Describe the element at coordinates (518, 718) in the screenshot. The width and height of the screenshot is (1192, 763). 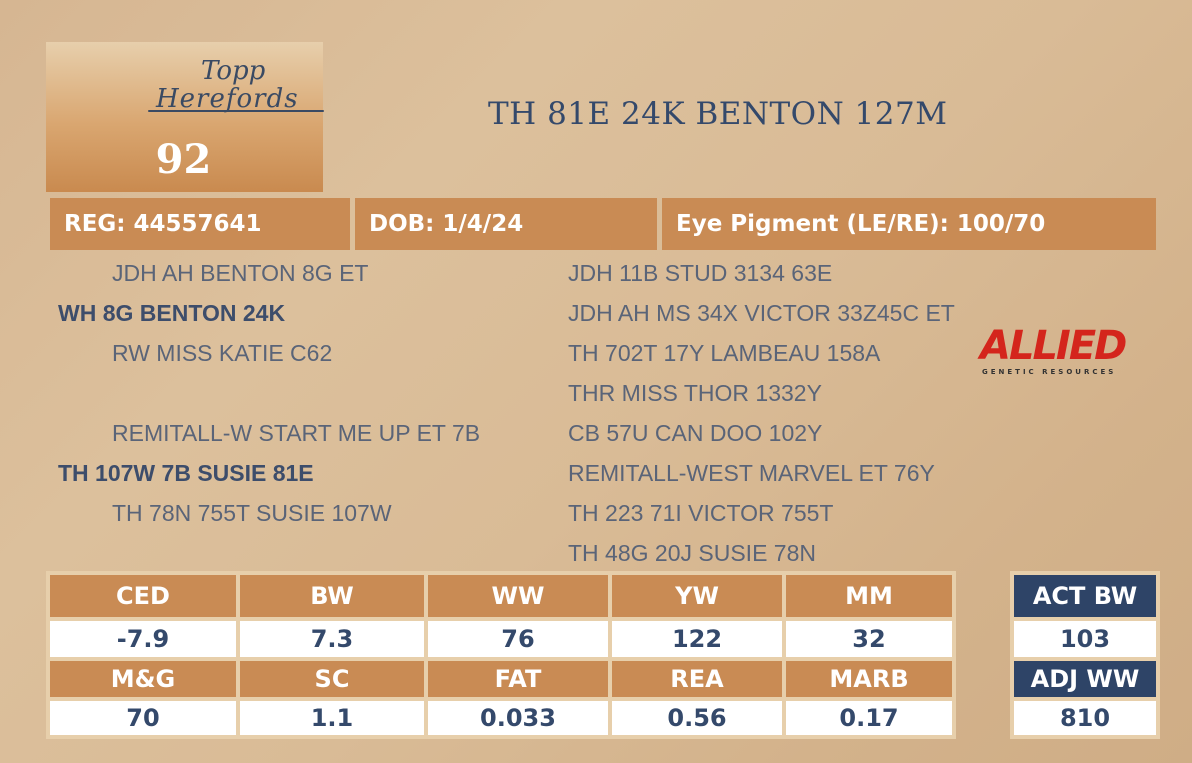
I see `epd-value-fat: 0.033` at that location.